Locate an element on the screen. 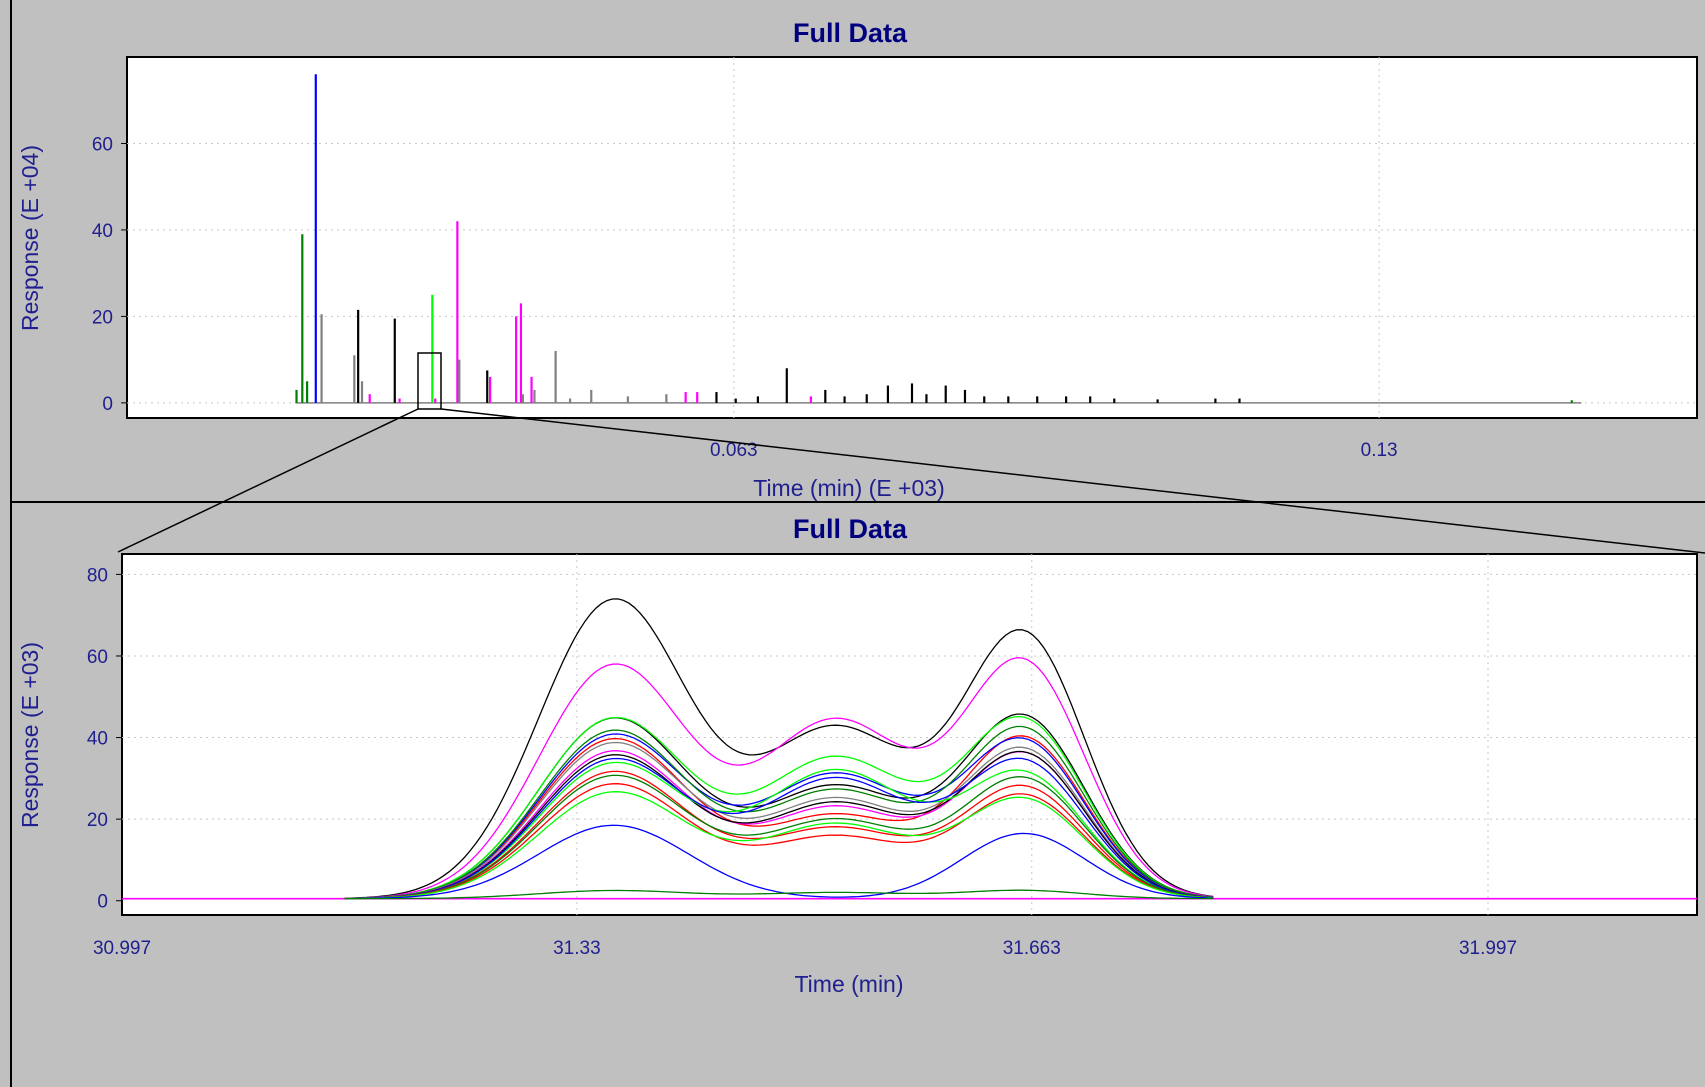  top-y-tick-label: 40 is located at coordinates (102, 231).